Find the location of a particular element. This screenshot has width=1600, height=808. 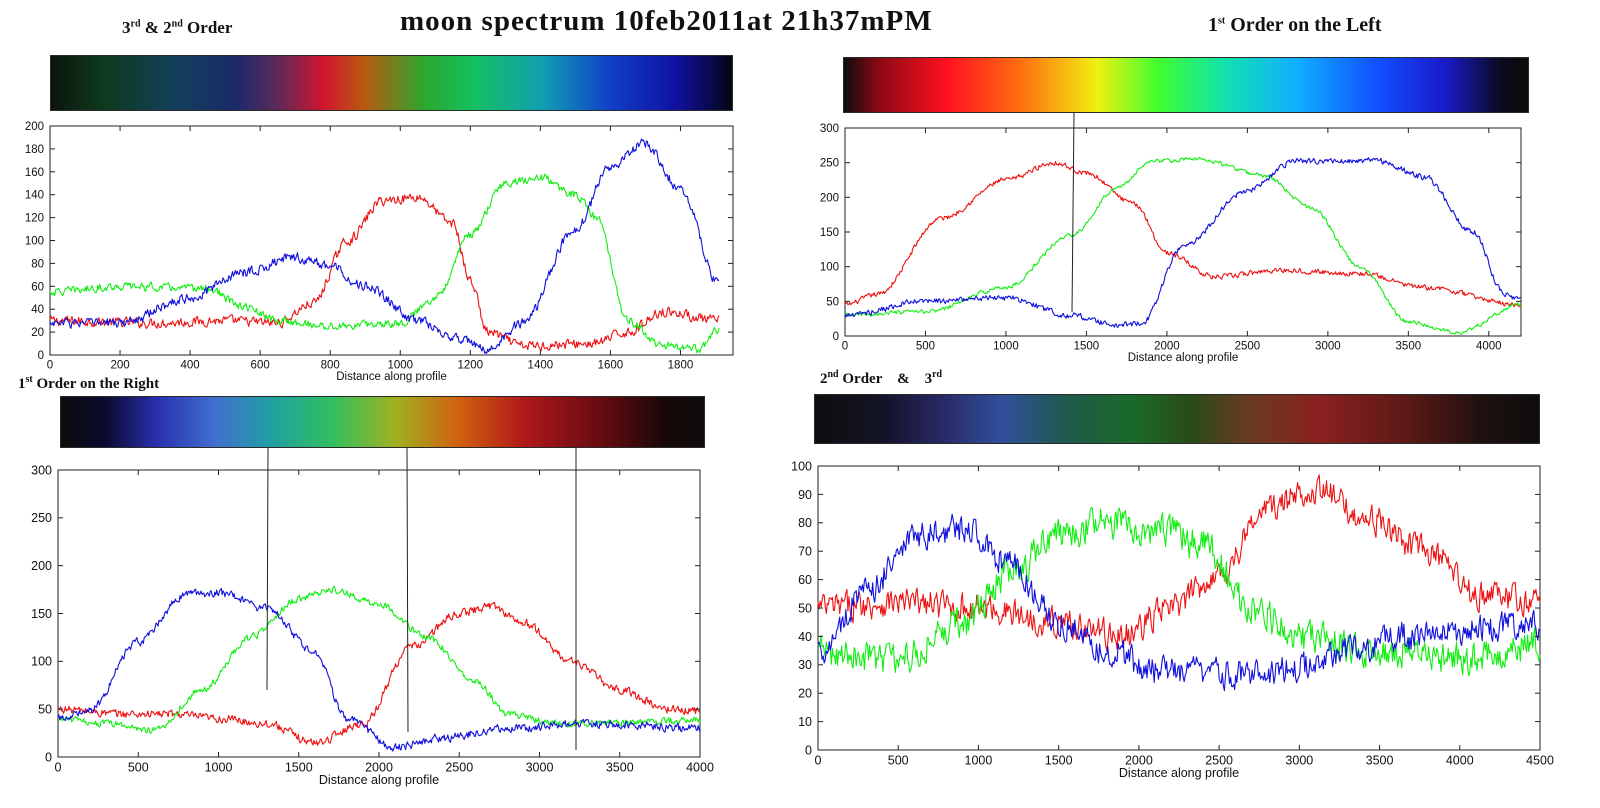

y-tick-label: 140 is located at coordinates (34, 196).